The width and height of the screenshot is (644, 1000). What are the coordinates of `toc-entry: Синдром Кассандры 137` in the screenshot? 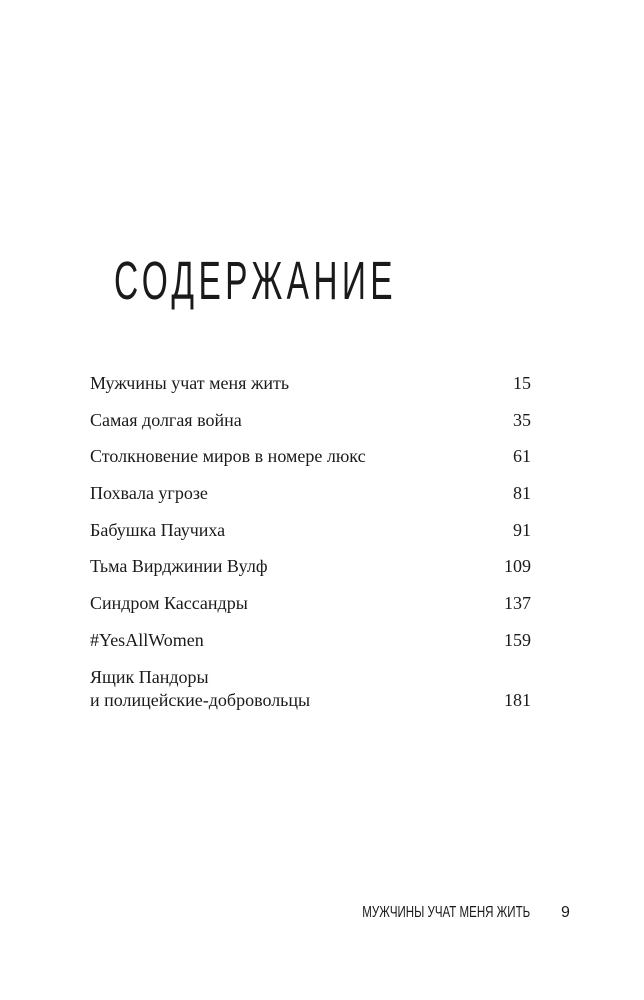 It's located at (310, 603).